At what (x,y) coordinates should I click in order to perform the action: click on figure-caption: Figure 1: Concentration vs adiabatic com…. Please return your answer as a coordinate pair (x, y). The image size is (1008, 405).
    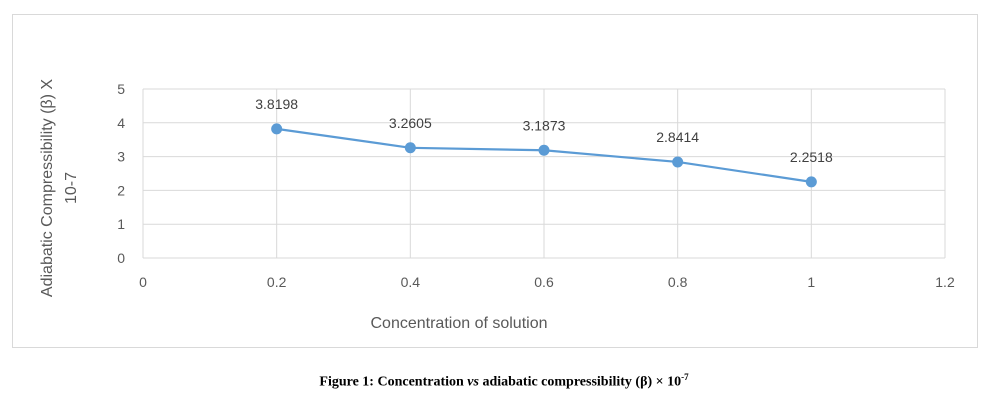
    Looking at the image, I should click on (504, 381).